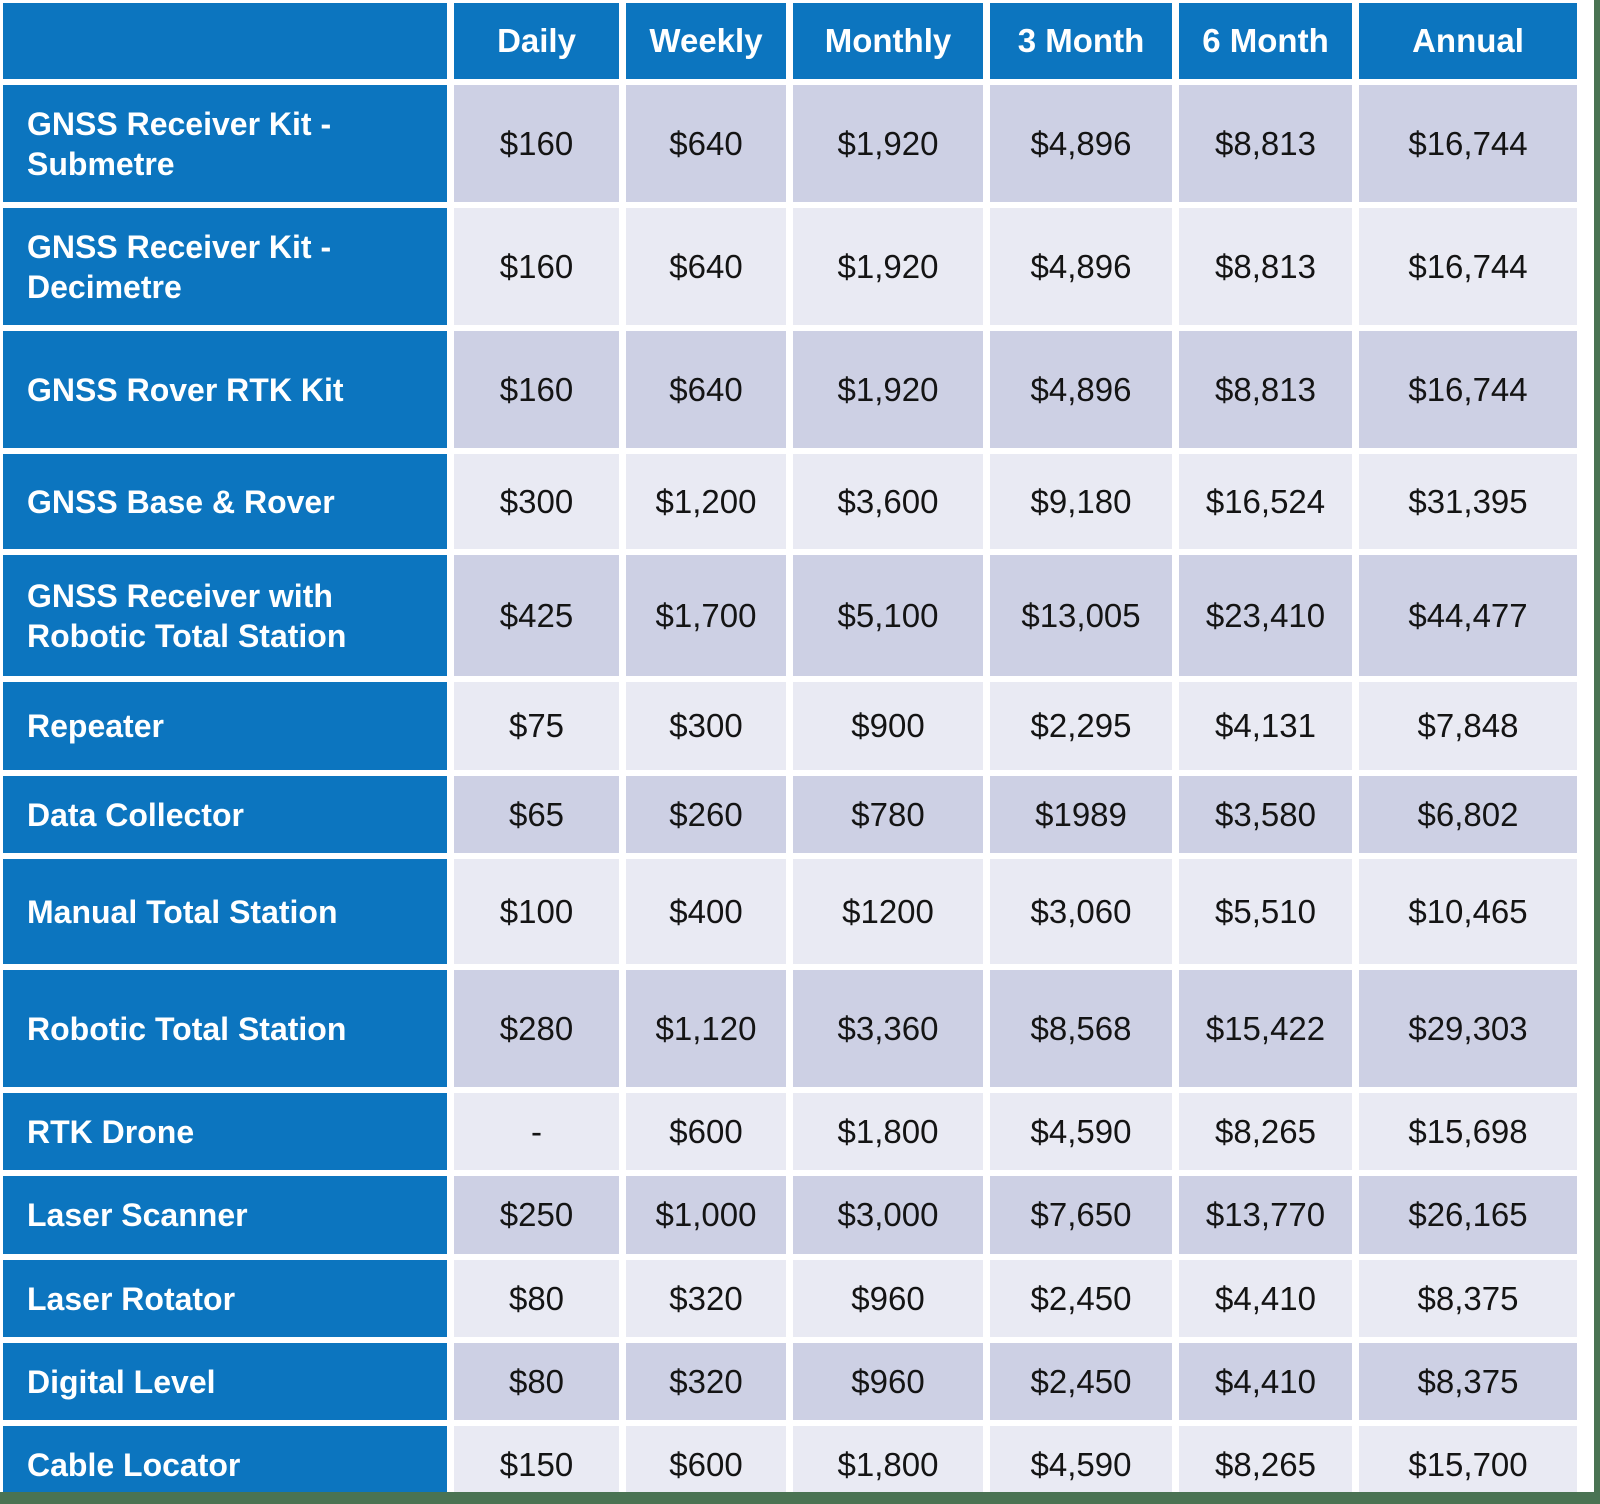 Image resolution: width=1600 pixels, height=1504 pixels. I want to click on row-label: Laser Scanner, so click(225, 1215).